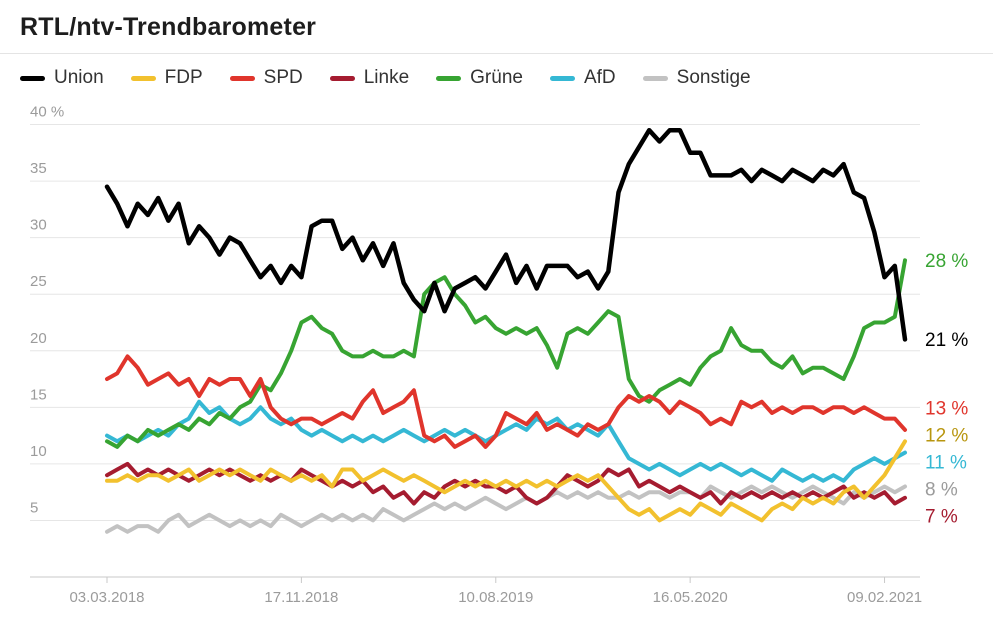 This screenshot has height=637, width=993. What do you see at coordinates (38, 394) in the screenshot?
I see `y-axis-label-15: 15` at bounding box center [38, 394].